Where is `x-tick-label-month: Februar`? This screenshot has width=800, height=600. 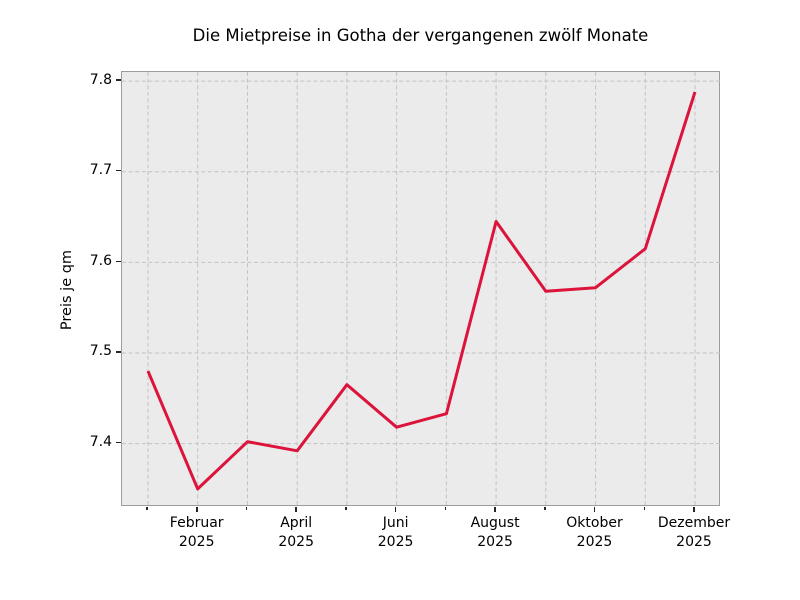 x-tick-label-month: Februar is located at coordinates (196, 523).